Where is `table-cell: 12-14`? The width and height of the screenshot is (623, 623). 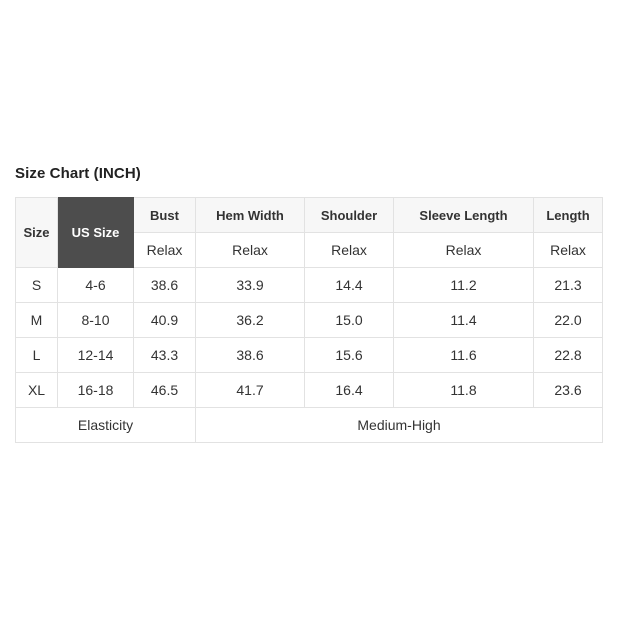 table-cell: 12-14 is located at coordinates (95, 355).